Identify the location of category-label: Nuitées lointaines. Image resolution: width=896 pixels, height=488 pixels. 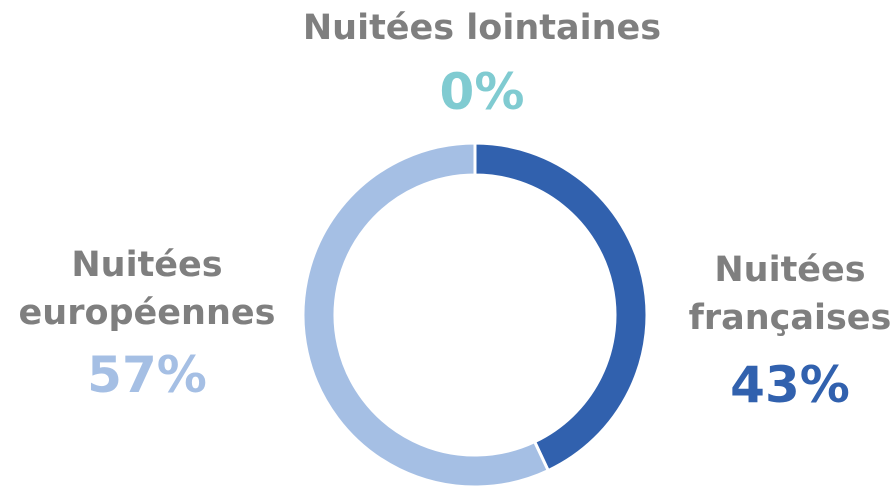
(482, 28).